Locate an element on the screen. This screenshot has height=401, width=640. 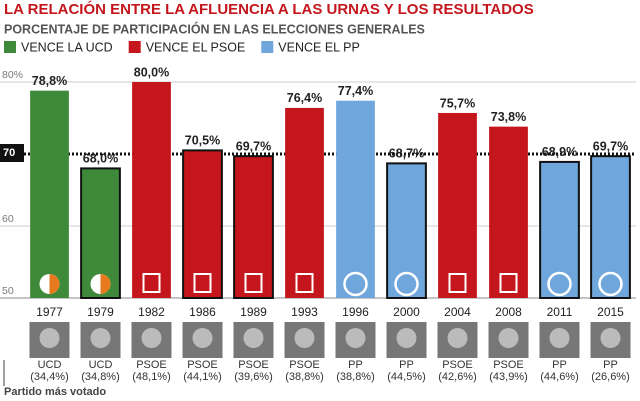
y-tick-label: 80% is located at coordinates (12, 75).